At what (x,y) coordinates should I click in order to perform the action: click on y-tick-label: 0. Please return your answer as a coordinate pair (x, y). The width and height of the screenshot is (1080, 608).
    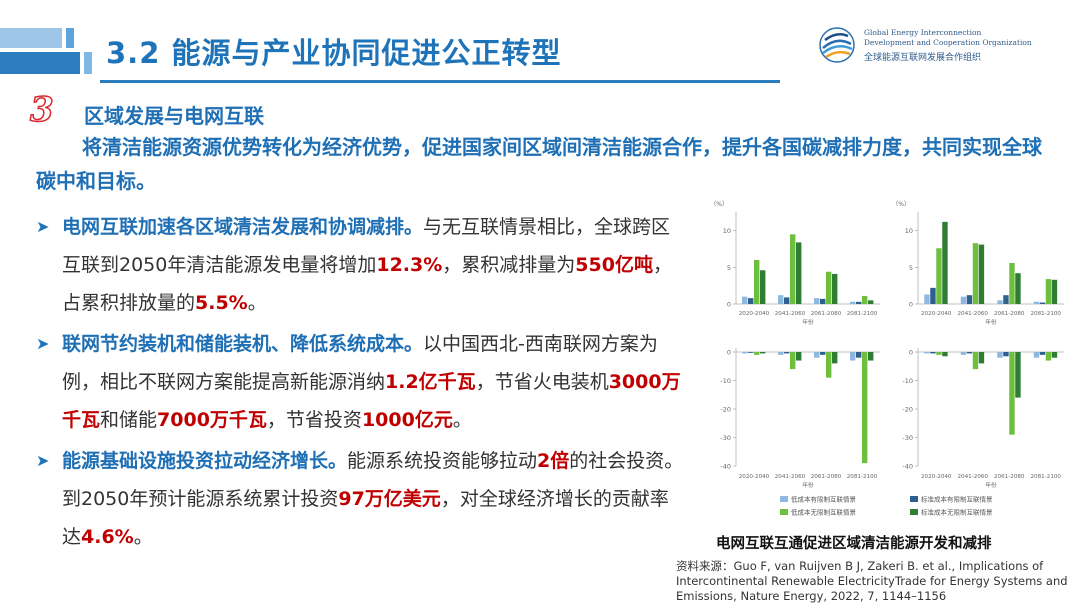
    Looking at the image, I should click on (729, 353).